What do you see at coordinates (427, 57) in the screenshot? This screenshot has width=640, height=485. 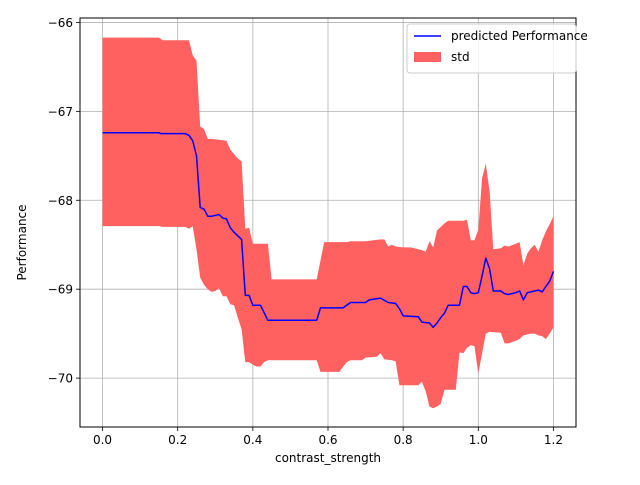 I see `legend-band-swatch` at bounding box center [427, 57].